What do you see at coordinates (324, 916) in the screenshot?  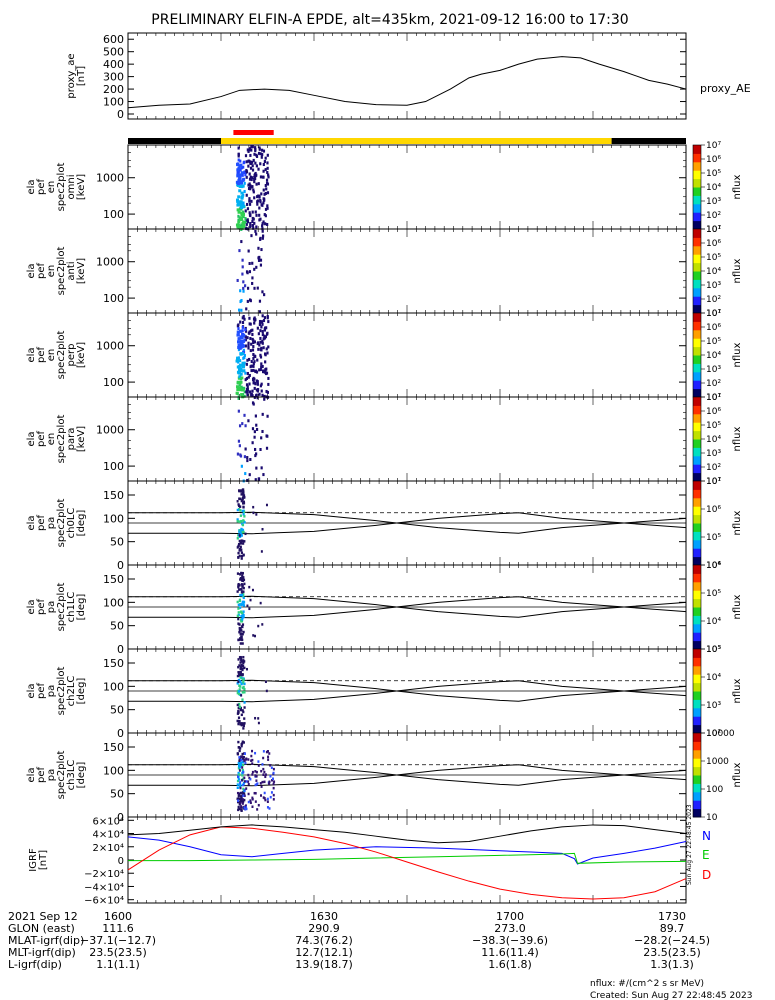 I see `ephemeris-cell: 1630` at bounding box center [324, 916].